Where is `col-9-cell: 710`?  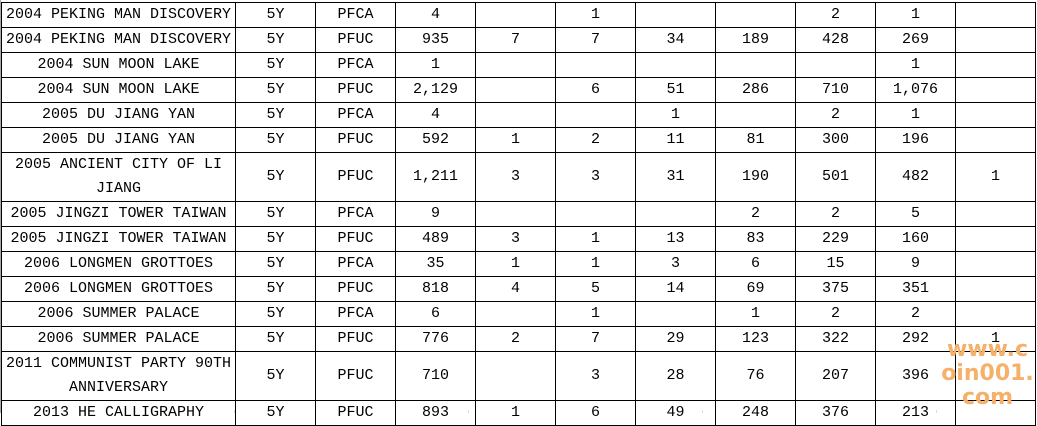 col-9-cell: 710 is located at coordinates (835, 90).